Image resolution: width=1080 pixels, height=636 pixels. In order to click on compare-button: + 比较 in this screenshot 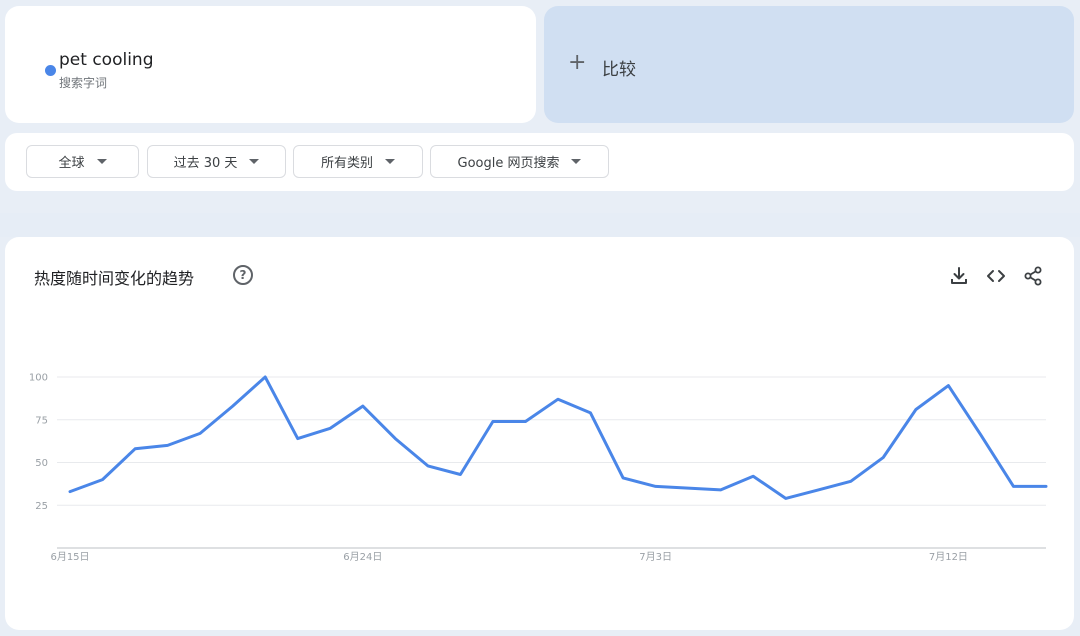, I will do `click(809, 64)`.